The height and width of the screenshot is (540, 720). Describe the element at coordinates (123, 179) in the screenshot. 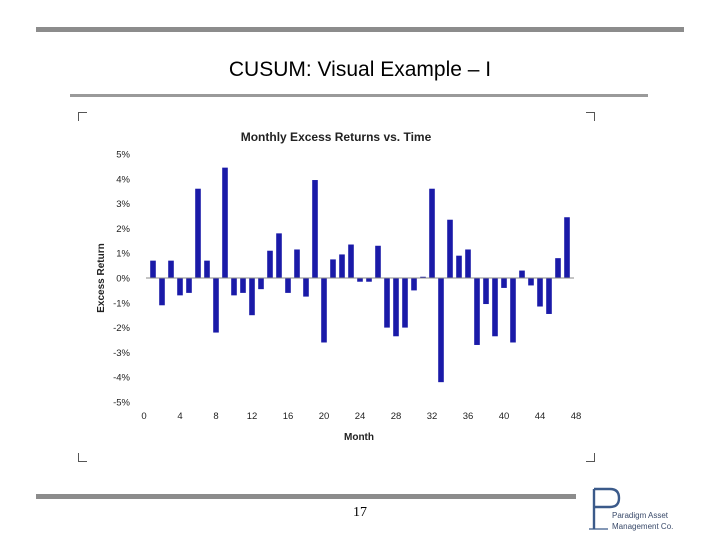

I see `y-tick-label: 4%` at that location.